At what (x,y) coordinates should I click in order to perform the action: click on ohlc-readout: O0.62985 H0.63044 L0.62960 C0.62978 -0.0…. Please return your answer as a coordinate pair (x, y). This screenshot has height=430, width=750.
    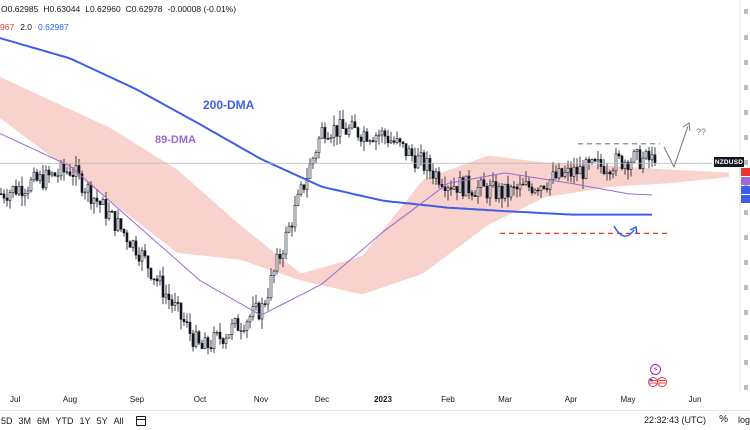
    Looking at the image, I should click on (118, 9).